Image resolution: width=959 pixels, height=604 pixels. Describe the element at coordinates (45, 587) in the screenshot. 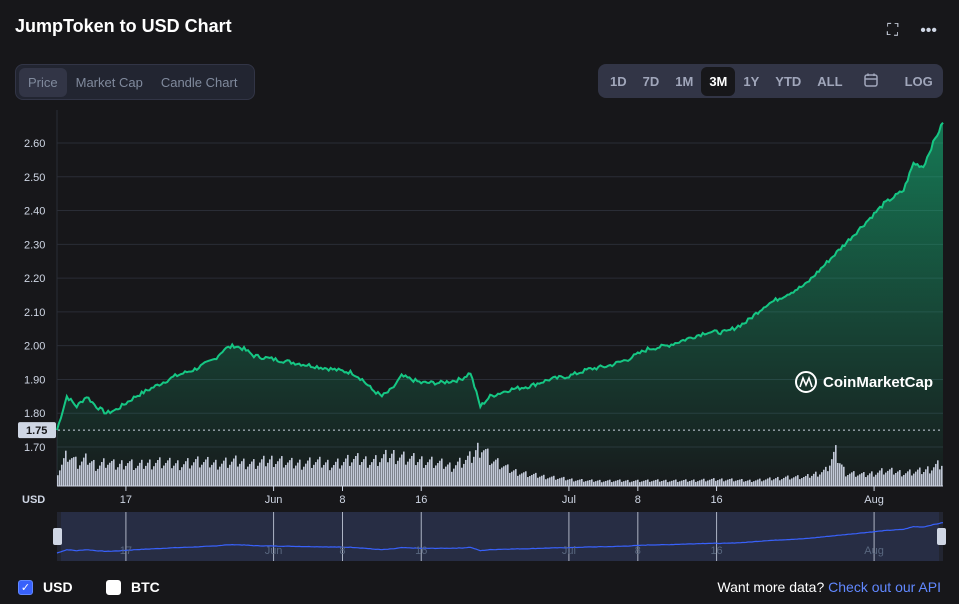

I see `usd-checkbox: ✓ USD` at that location.